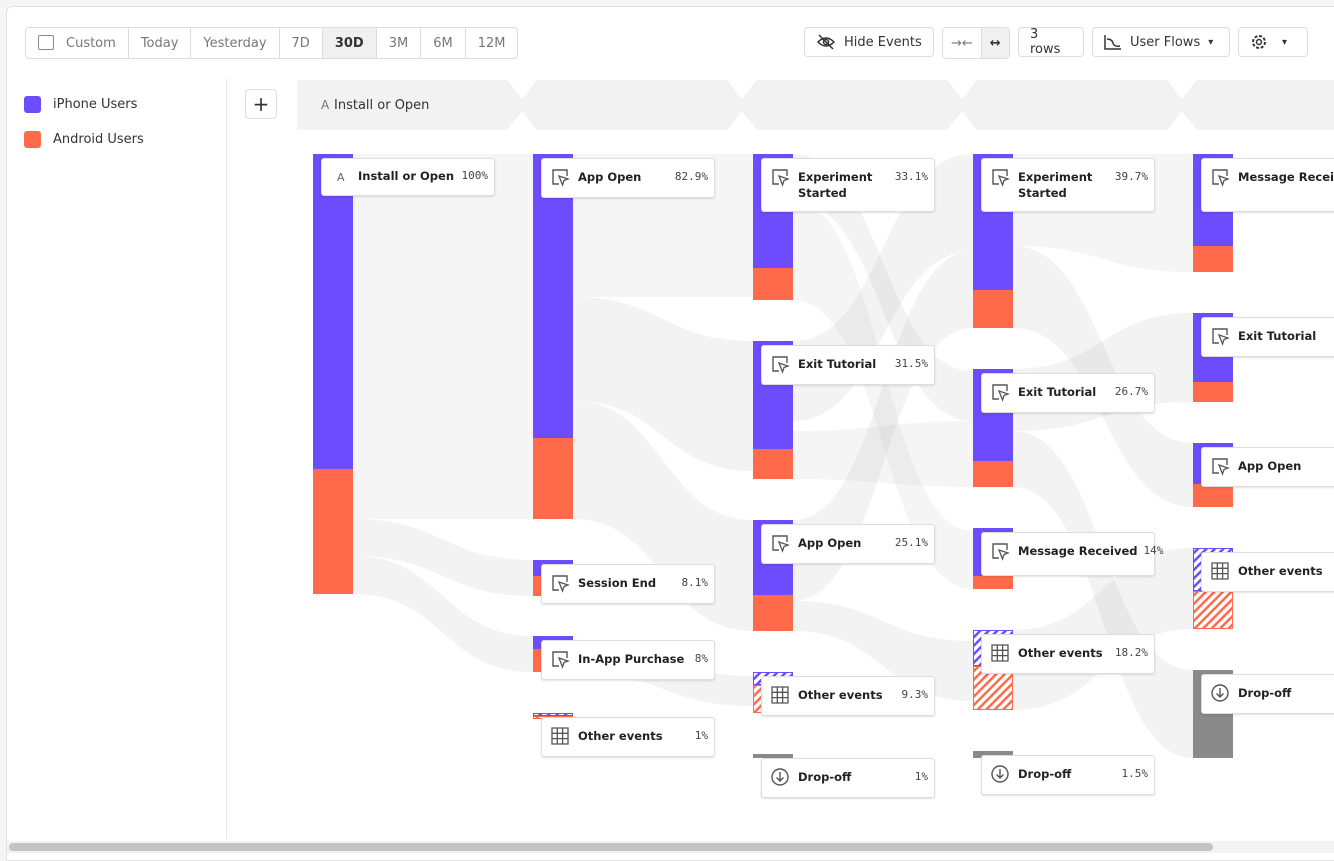  I want to click on node-percent: 26.7%, so click(1131, 391).